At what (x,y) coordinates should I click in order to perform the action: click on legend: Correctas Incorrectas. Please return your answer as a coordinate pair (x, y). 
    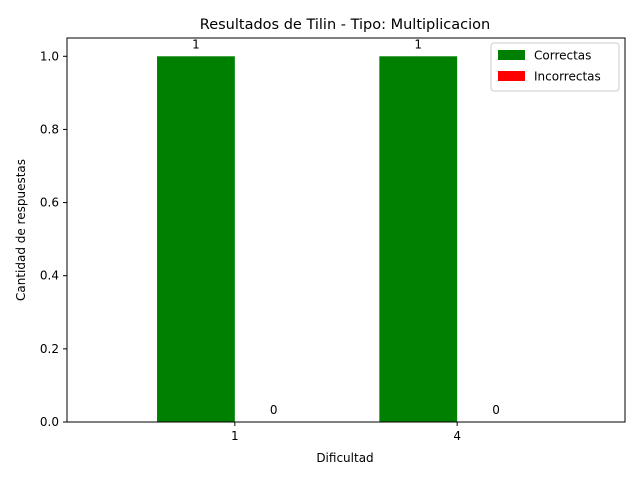
    Looking at the image, I should click on (555, 67).